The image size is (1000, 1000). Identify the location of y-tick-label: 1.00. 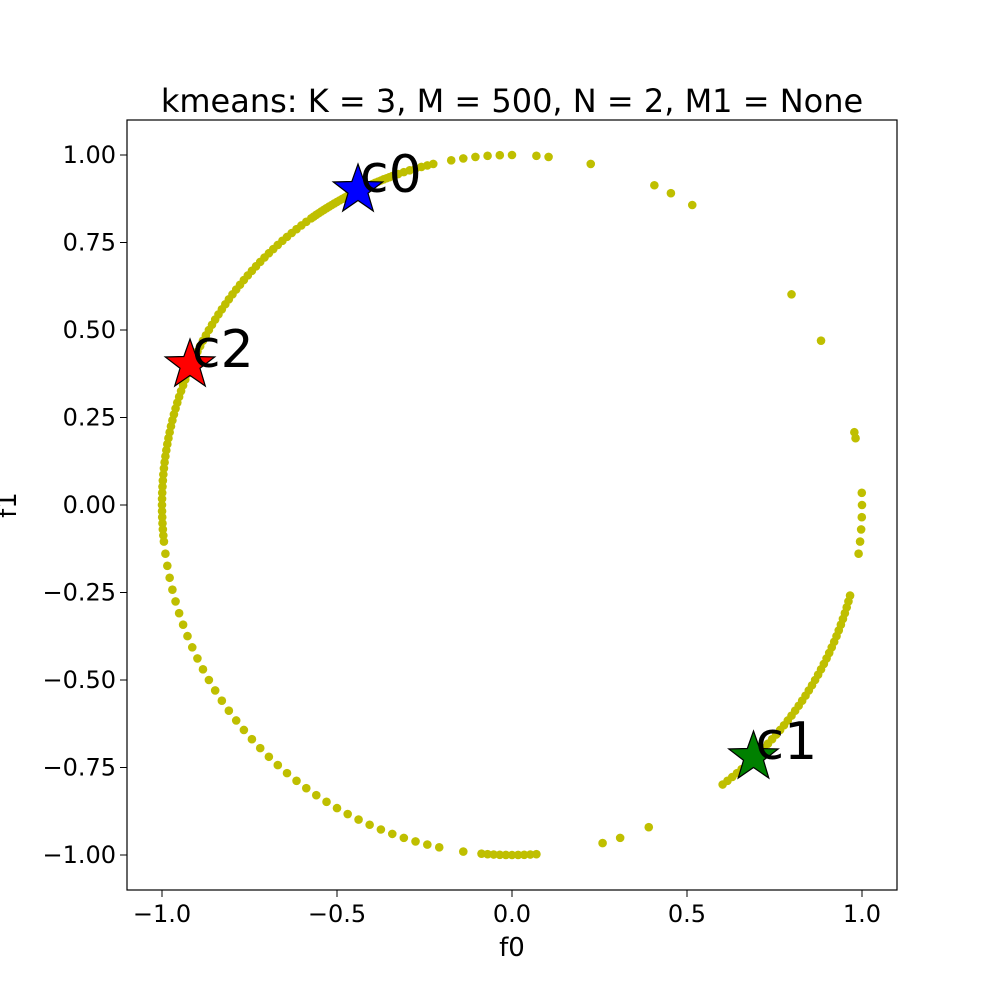
(89, 155).